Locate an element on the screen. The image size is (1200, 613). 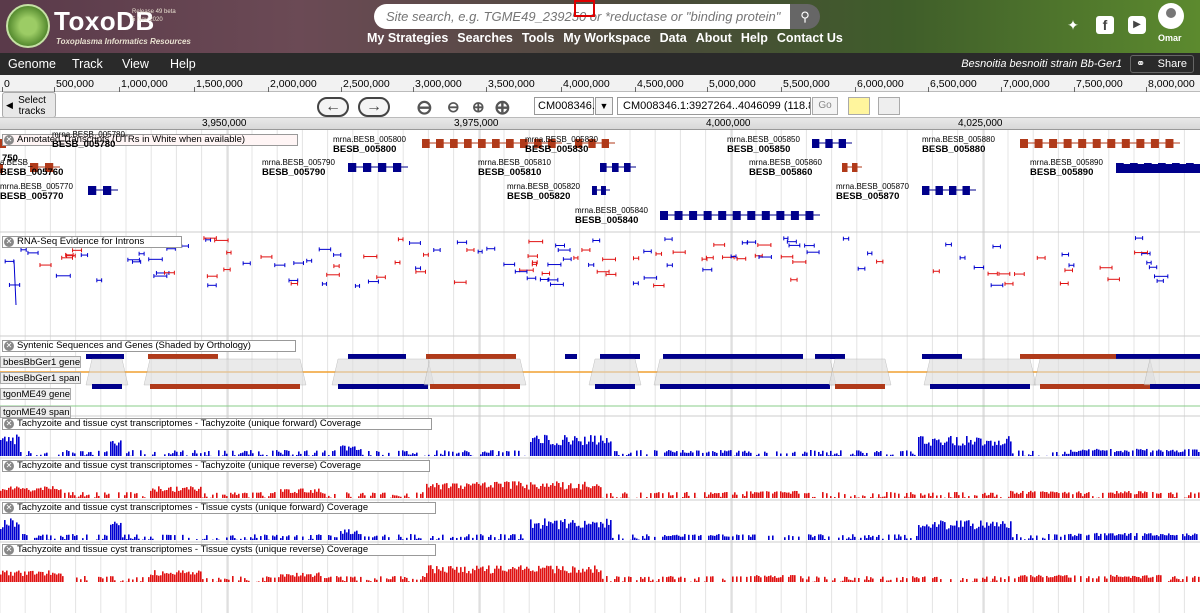
menu-help: Help is located at coordinates (183, 64).